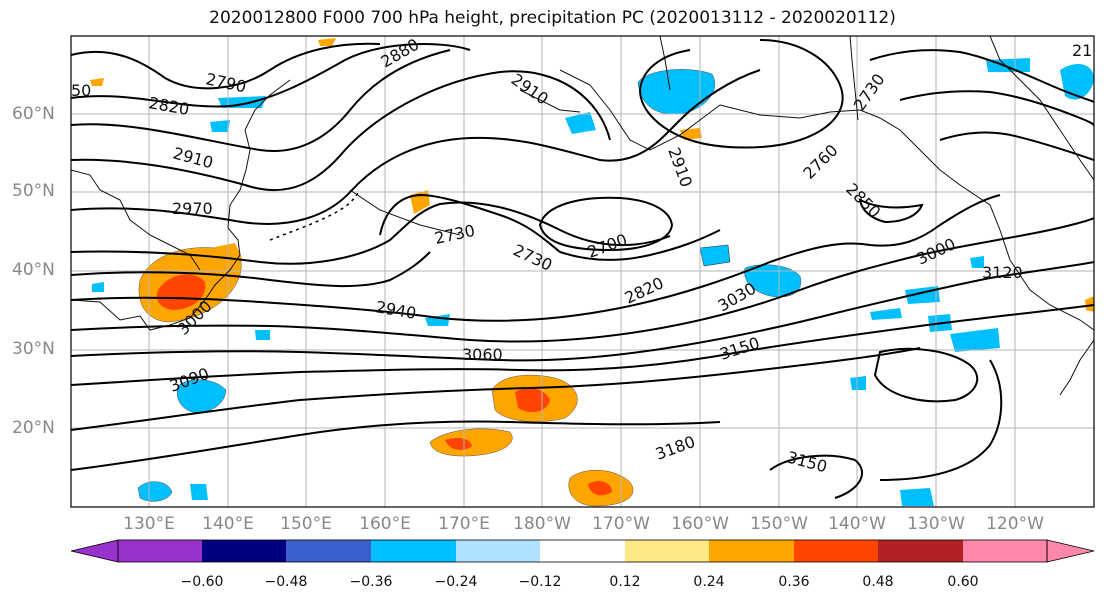  Describe the element at coordinates (455, 234) in the screenshot. I see `contour-label-2730-a: 2730` at that location.